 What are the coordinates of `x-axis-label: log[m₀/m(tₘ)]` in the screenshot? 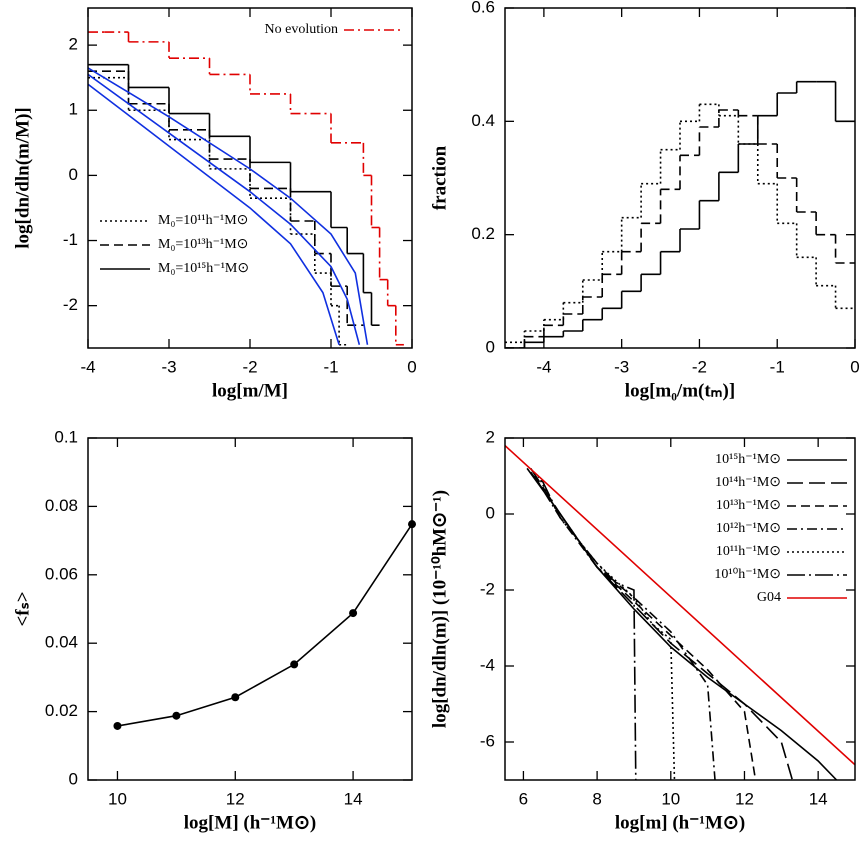 It's located at (680, 390).